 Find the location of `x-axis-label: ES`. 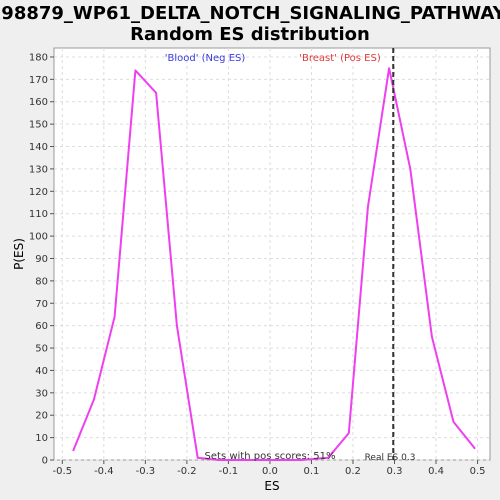

x-axis-label: ES is located at coordinates (271, 486).